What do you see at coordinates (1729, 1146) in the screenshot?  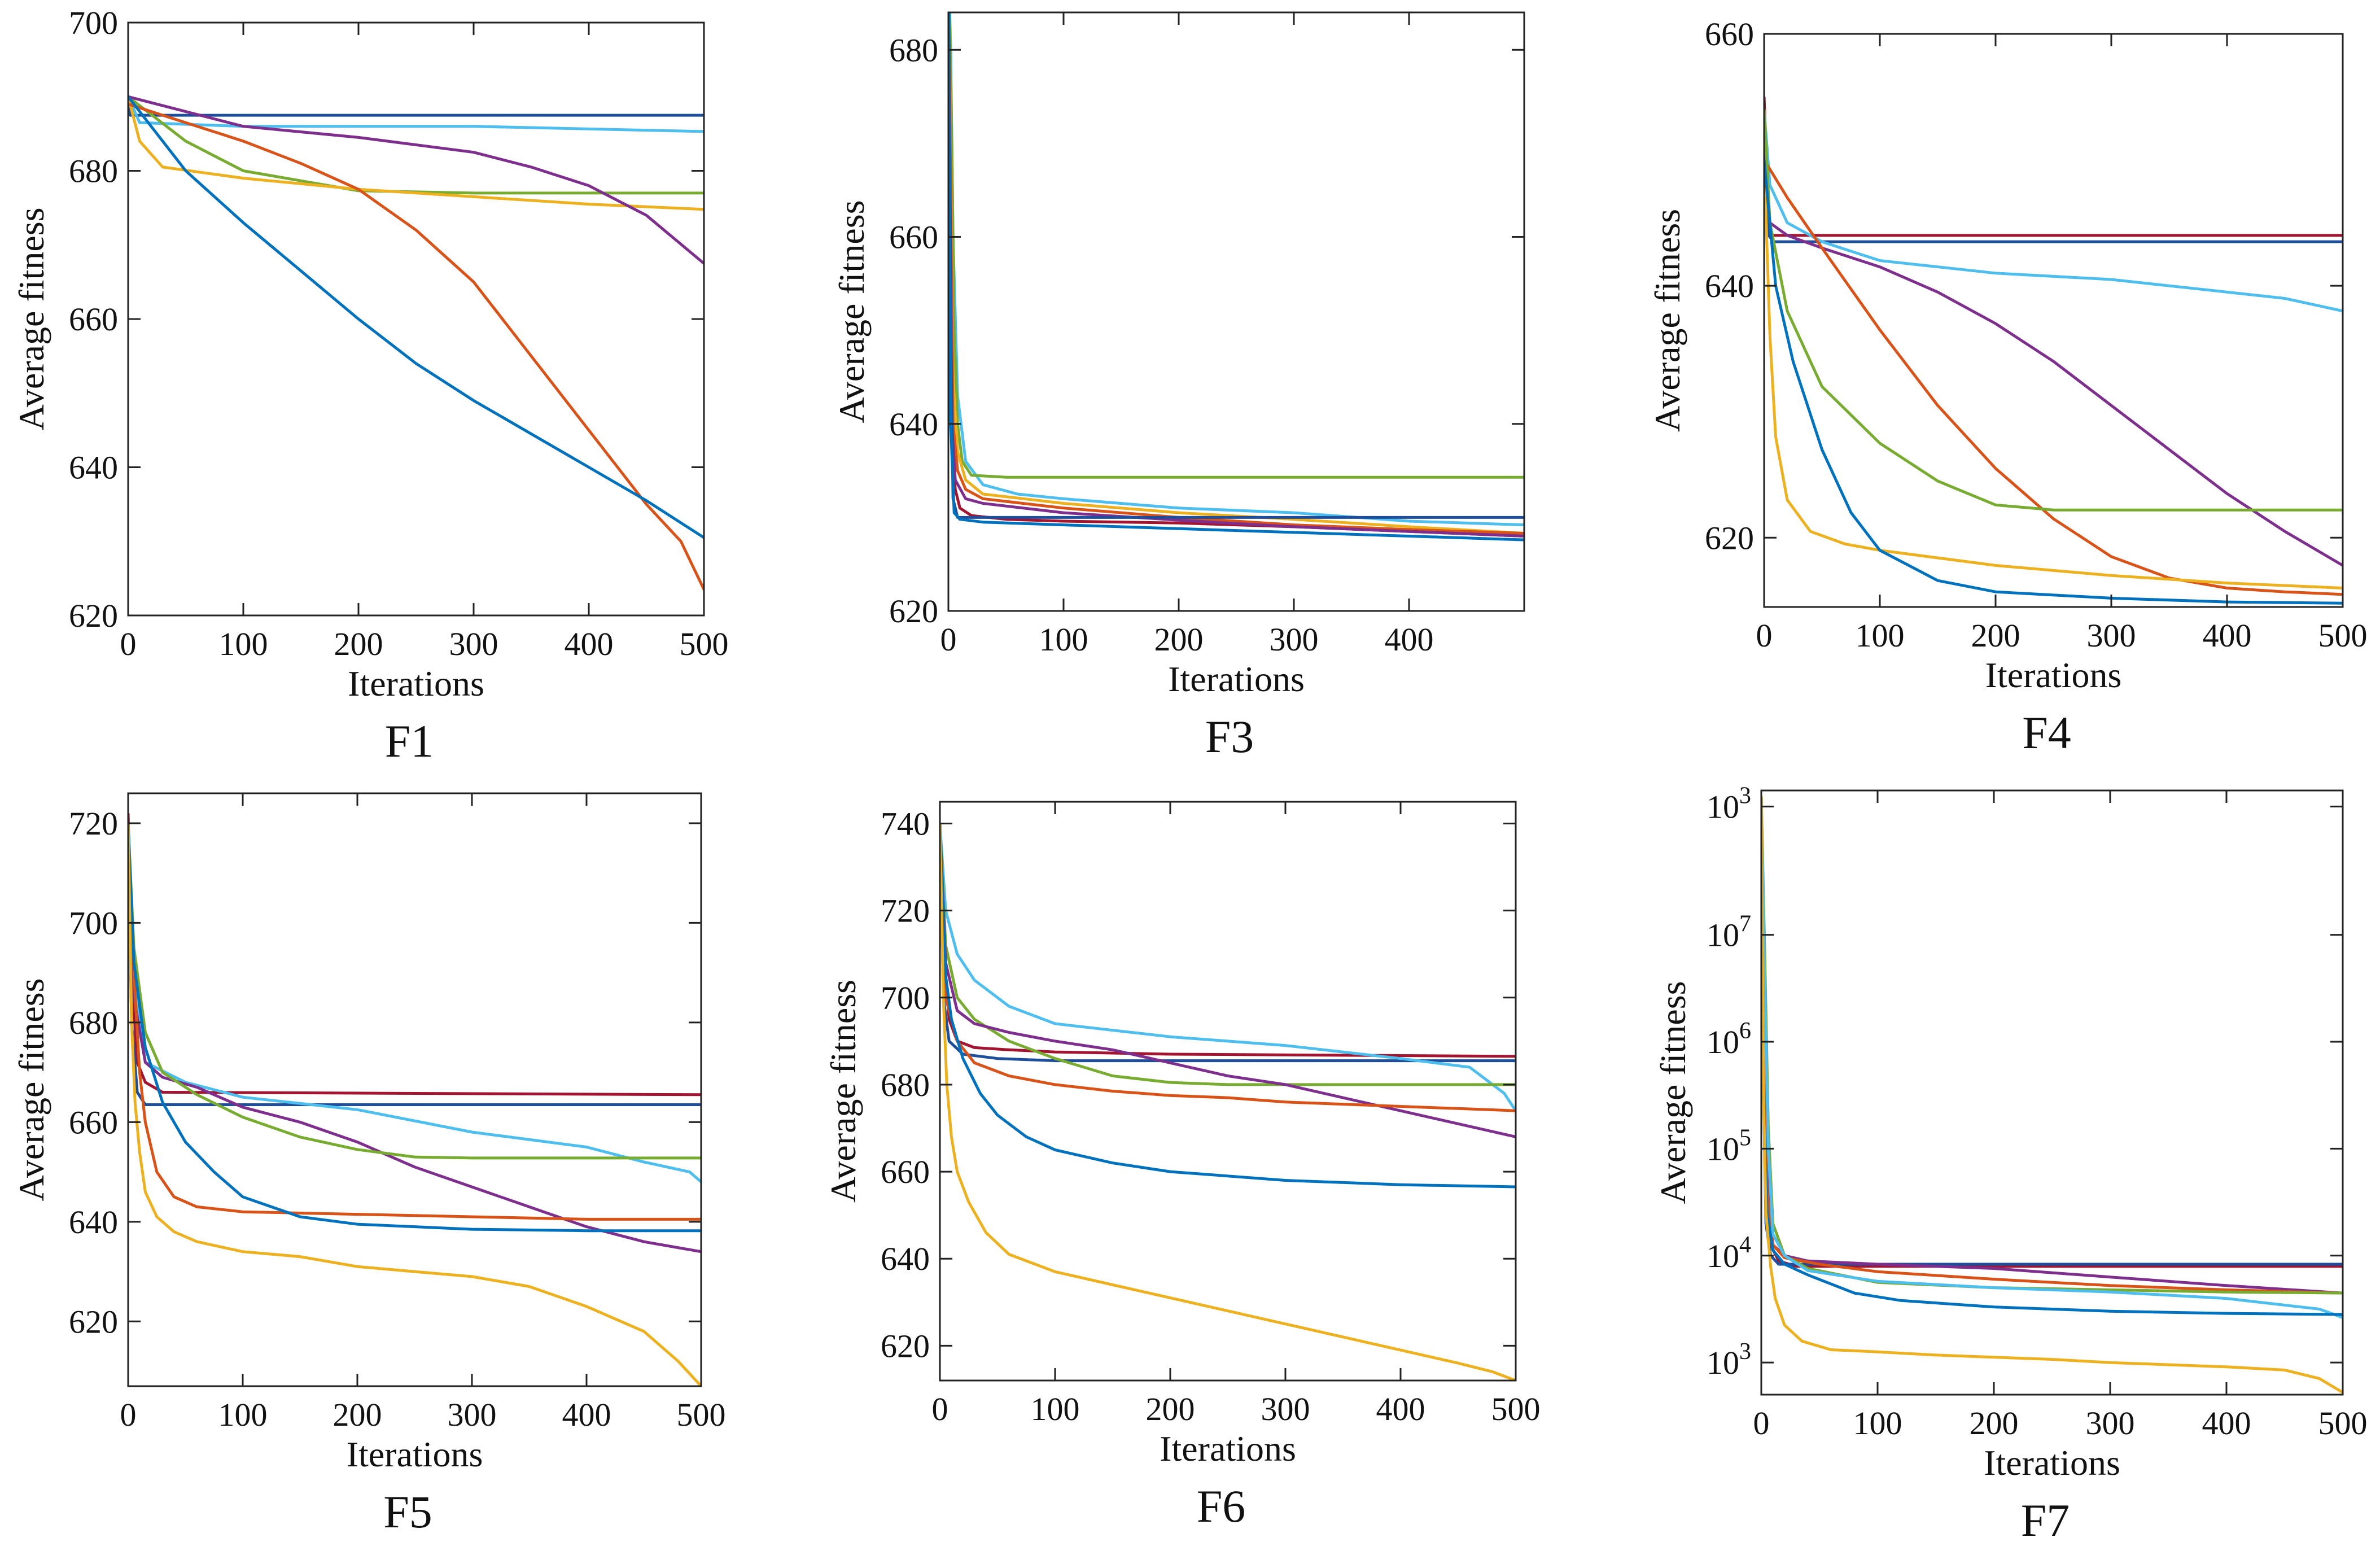 I see `y-tick-label: 10⁵` at bounding box center [1729, 1146].